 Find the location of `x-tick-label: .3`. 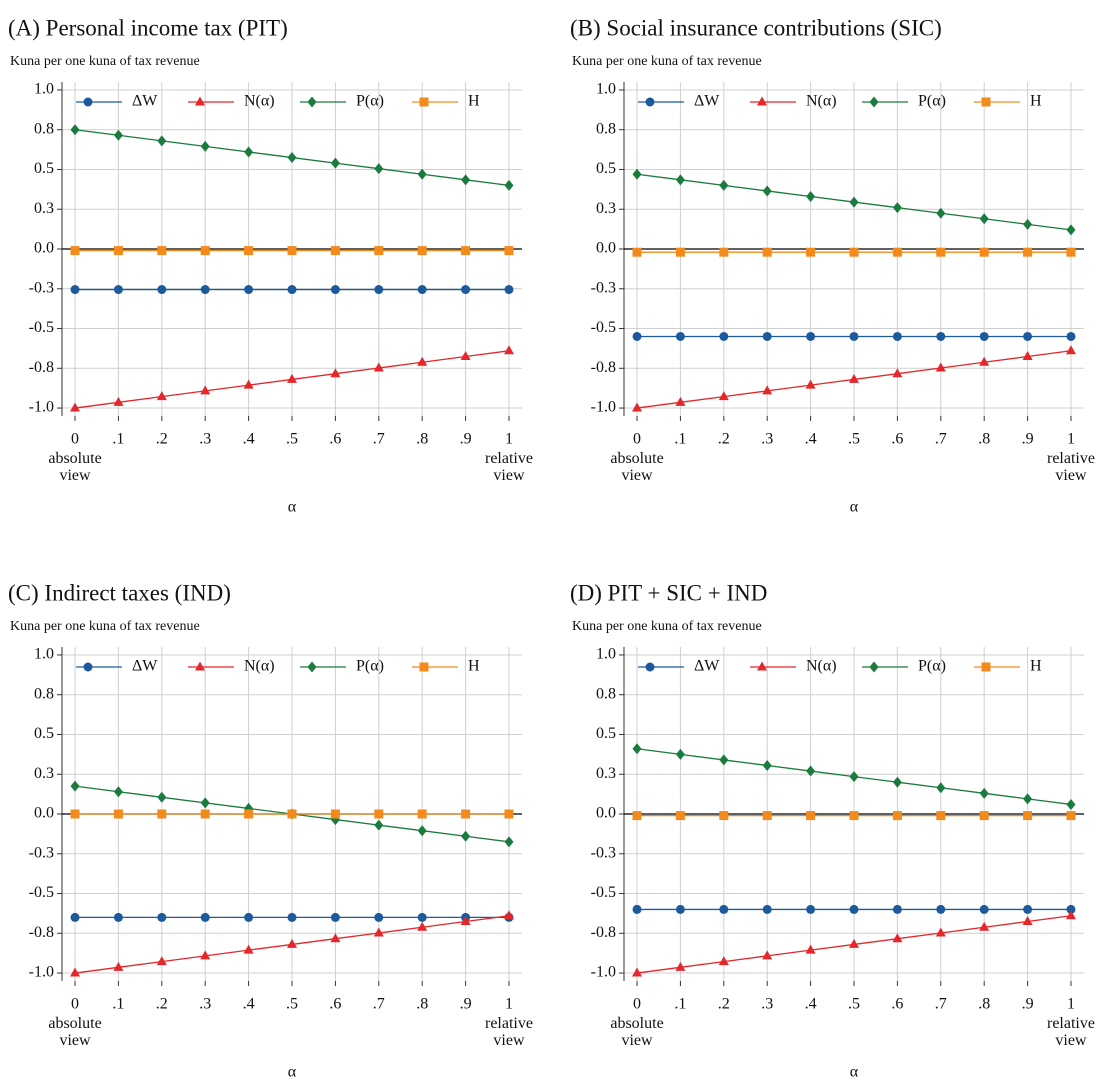

x-tick-label: .3 is located at coordinates (205, 1004).